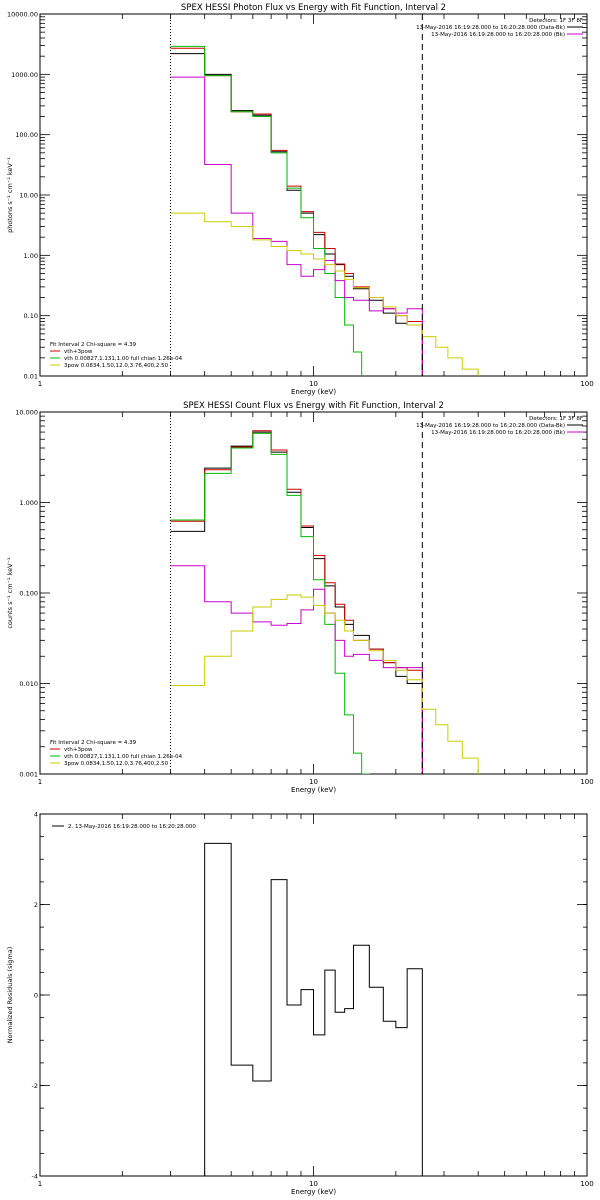 The image size is (600, 1200). Describe the element at coordinates (24, 75) in the screenshot. I see `y-tick-label: 1000.00` at that location.